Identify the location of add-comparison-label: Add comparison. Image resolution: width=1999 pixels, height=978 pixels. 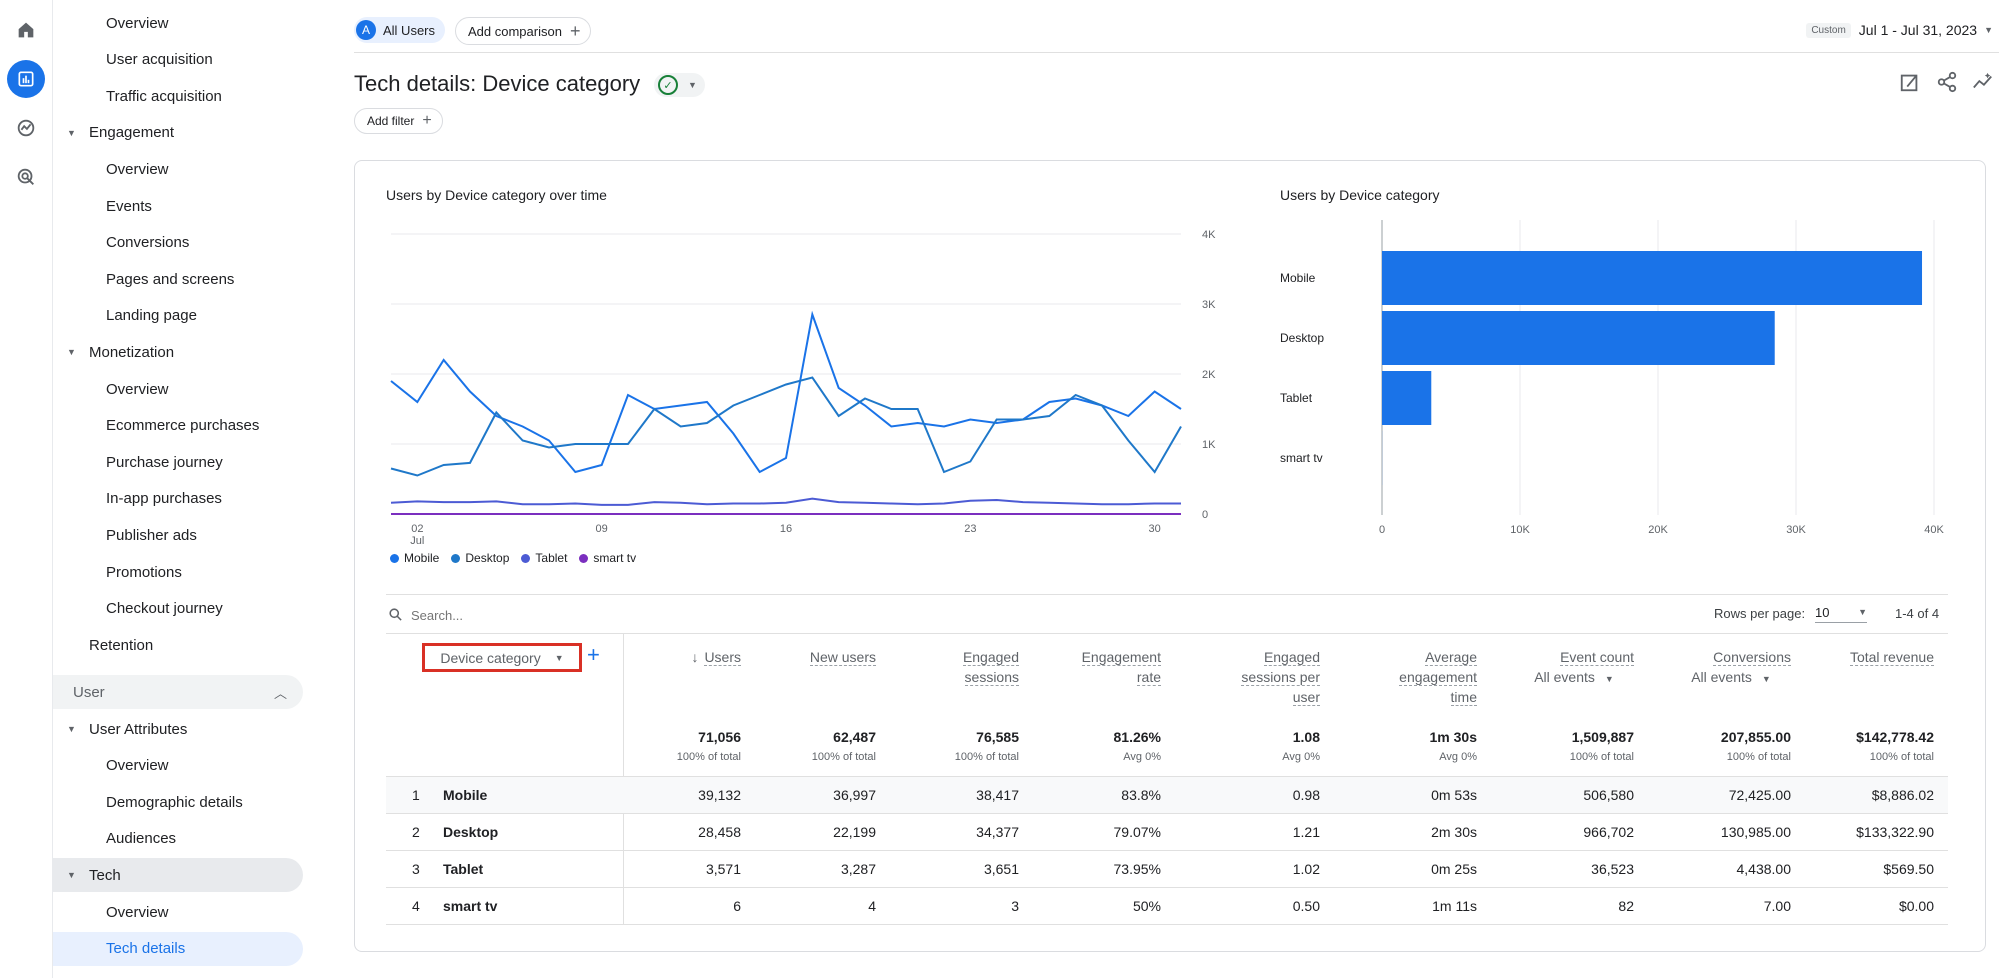
(515, 31).